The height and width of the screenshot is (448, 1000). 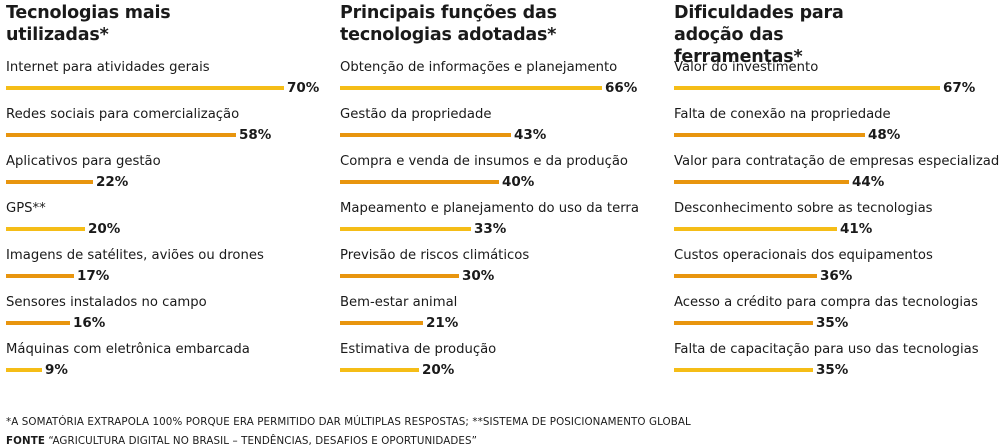 I want to click on bar-item: Internet para atividades gerais 70%, so click(x=171, y=80).